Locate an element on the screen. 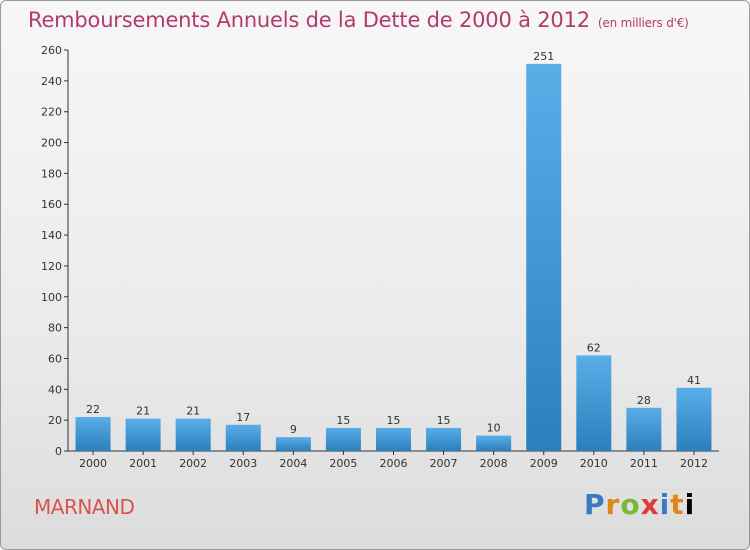 The height and width of the screenshot is (550, 750). x-tick-label: 2001 is located at coordinates (143, 463).